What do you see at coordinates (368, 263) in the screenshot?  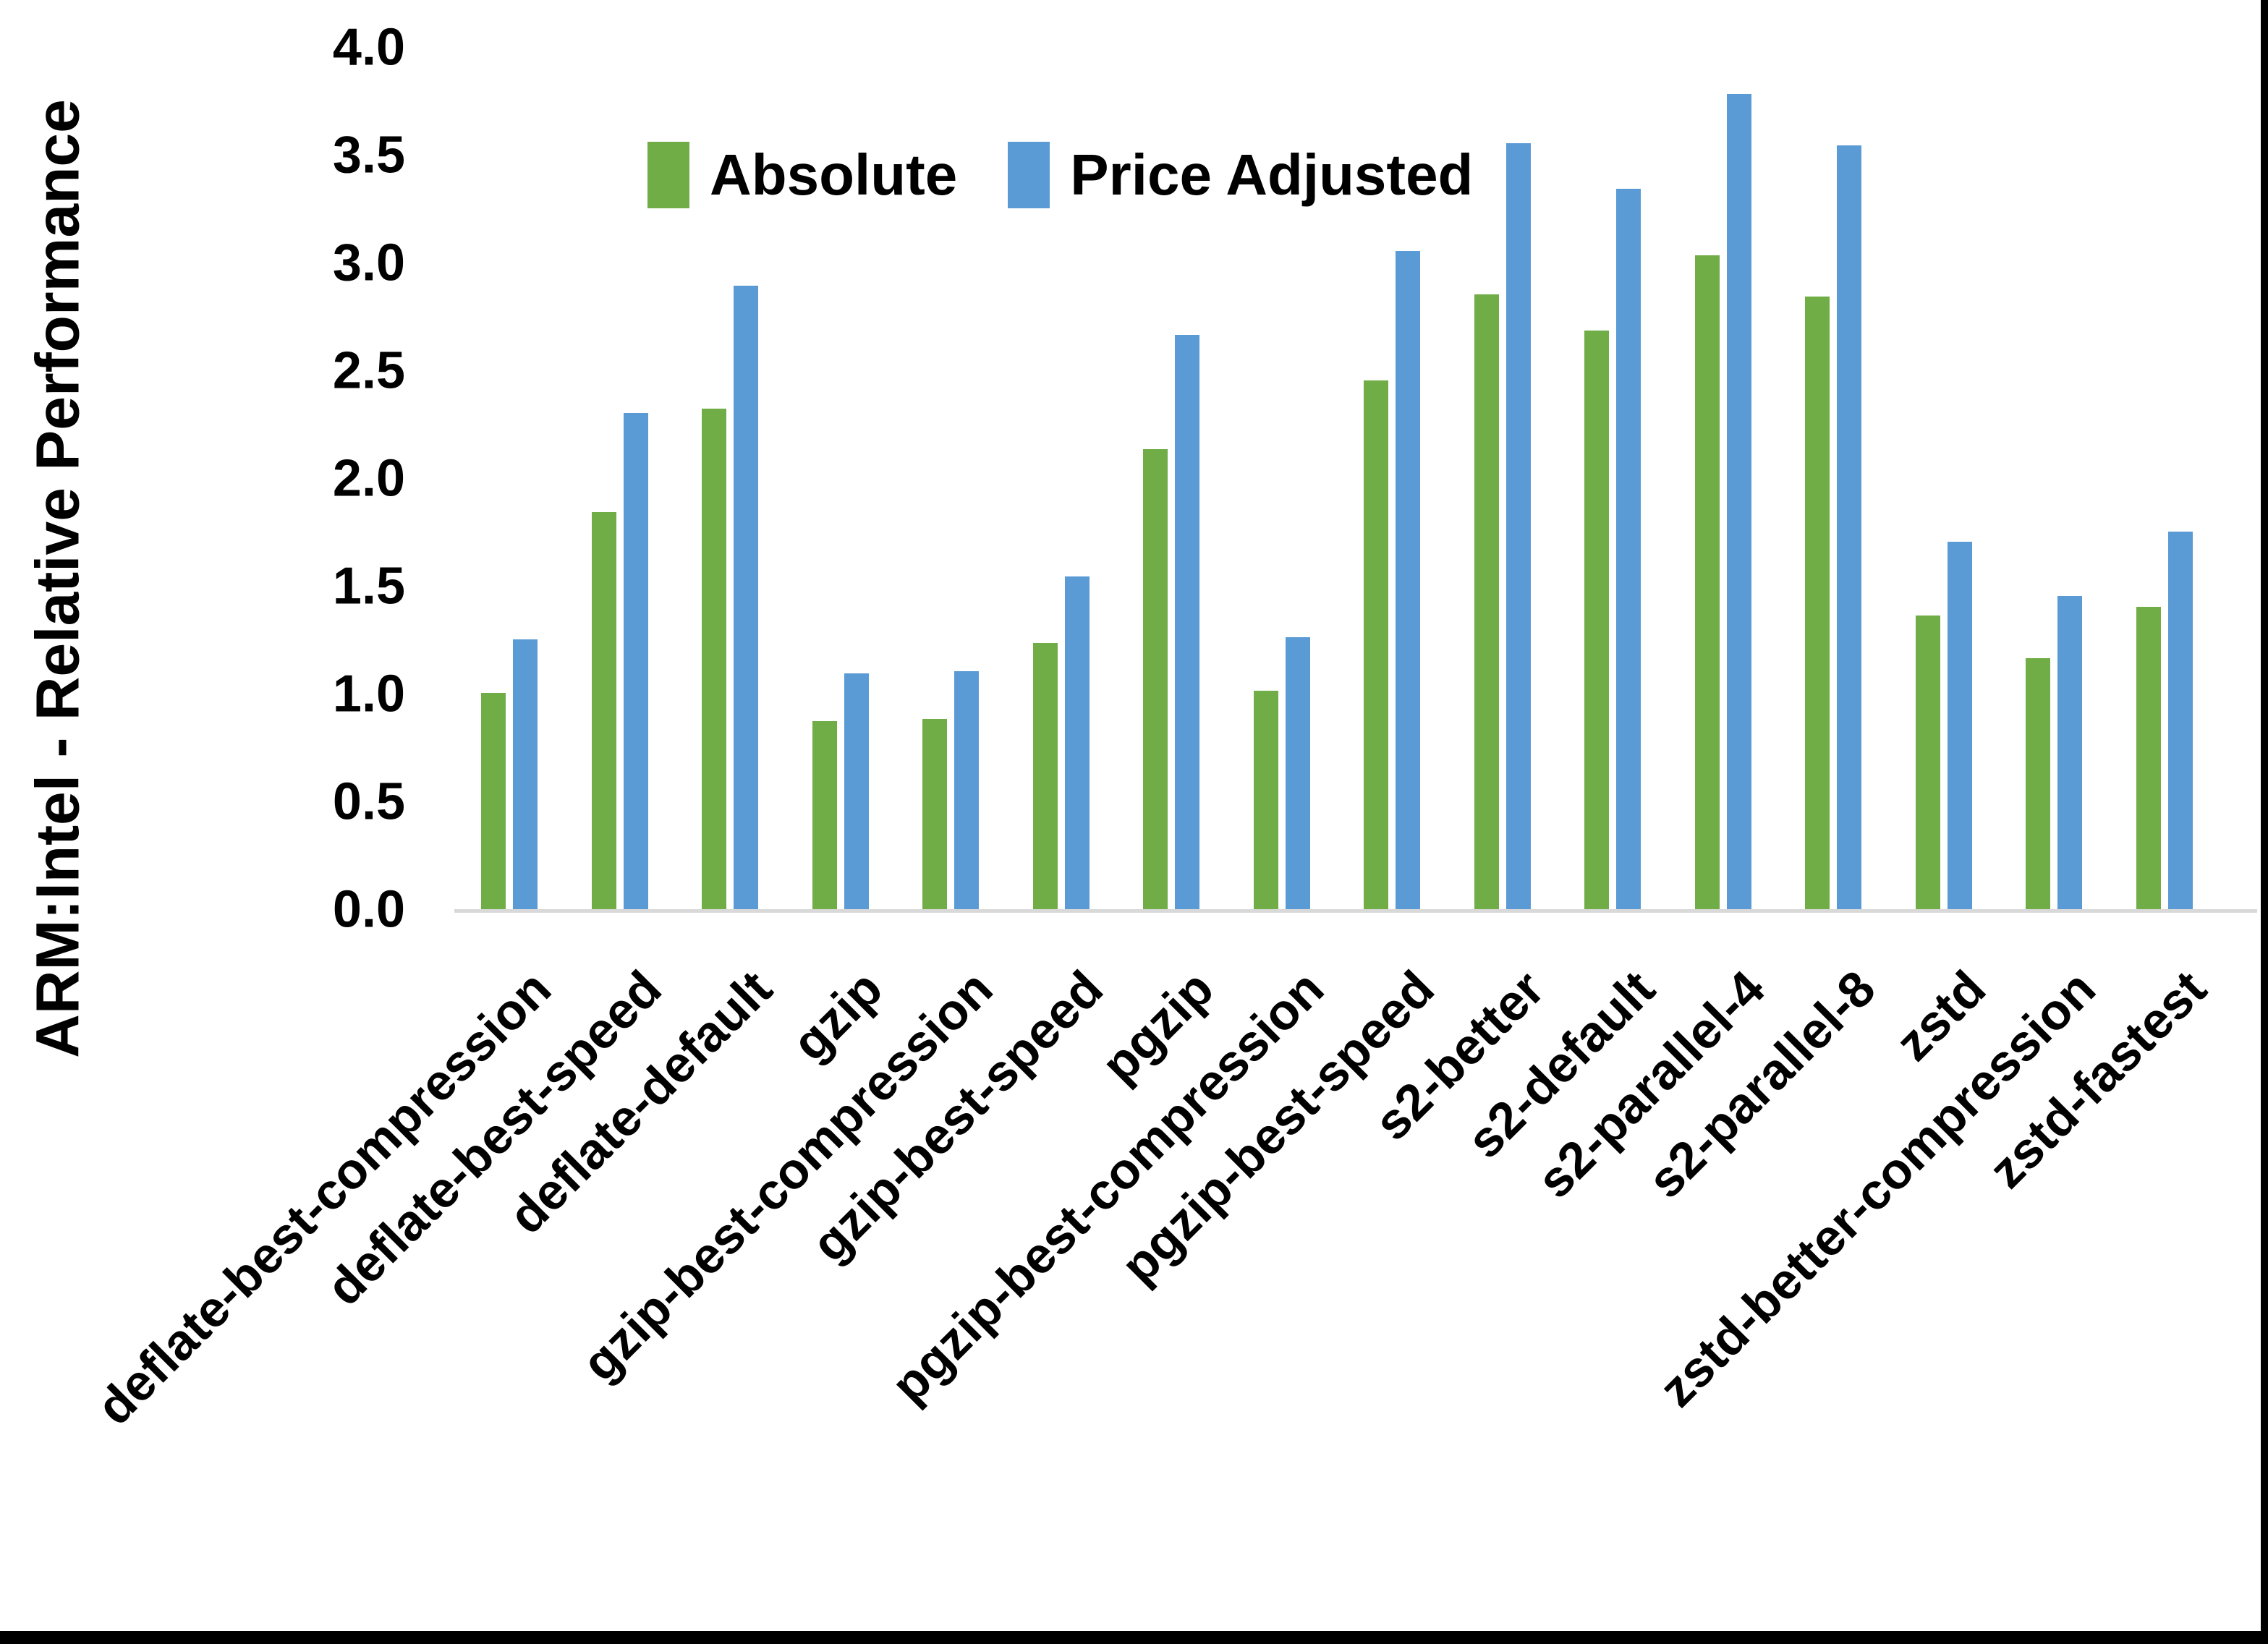 I see `y-tick-label: 3.0` at bounding box center [368, 263].